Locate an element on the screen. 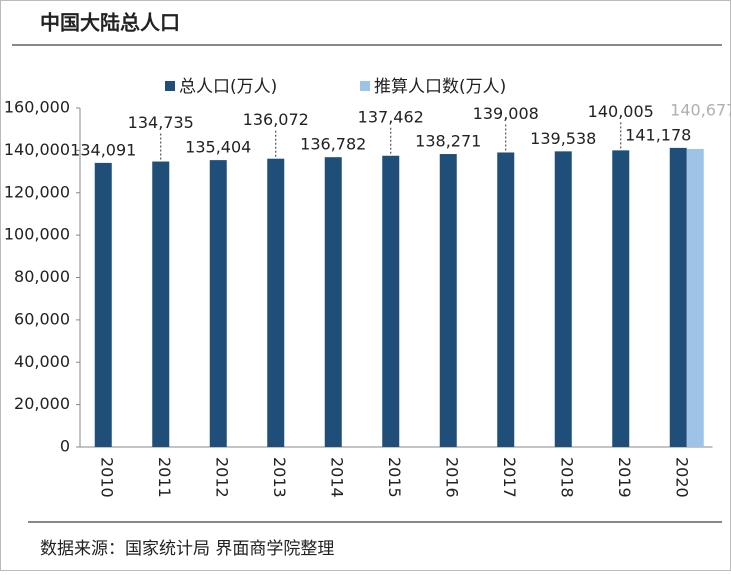 The width and height of the screenshot is (731, 575). x-tick-label: 2014 is located at coordinates (336, 477).